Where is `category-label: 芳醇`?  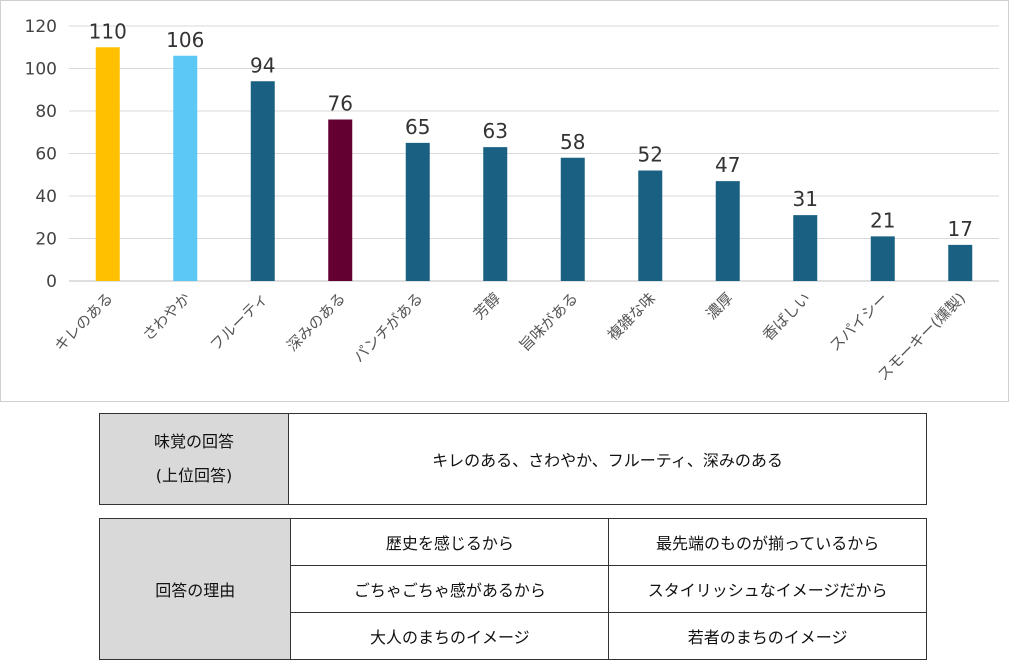
category-label: 芳醇 is located at coordinates (487, 306).